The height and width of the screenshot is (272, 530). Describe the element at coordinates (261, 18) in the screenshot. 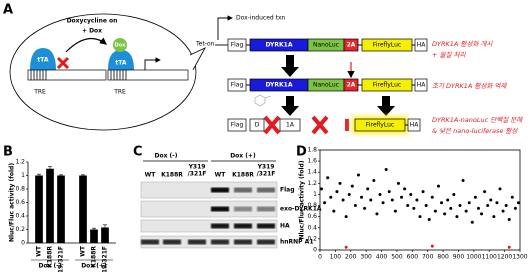

I see `label: Dox-induced txn` at that location.